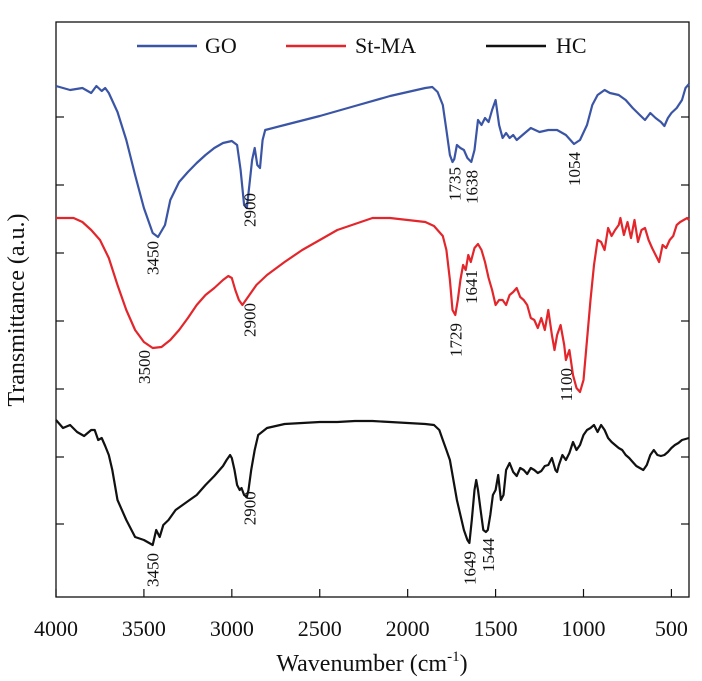 This screenshot has width=702, height=681. Describe the element at coordinates (453, 657) in the screenshot. I see `x-axis-title-sup: -1` at that location.